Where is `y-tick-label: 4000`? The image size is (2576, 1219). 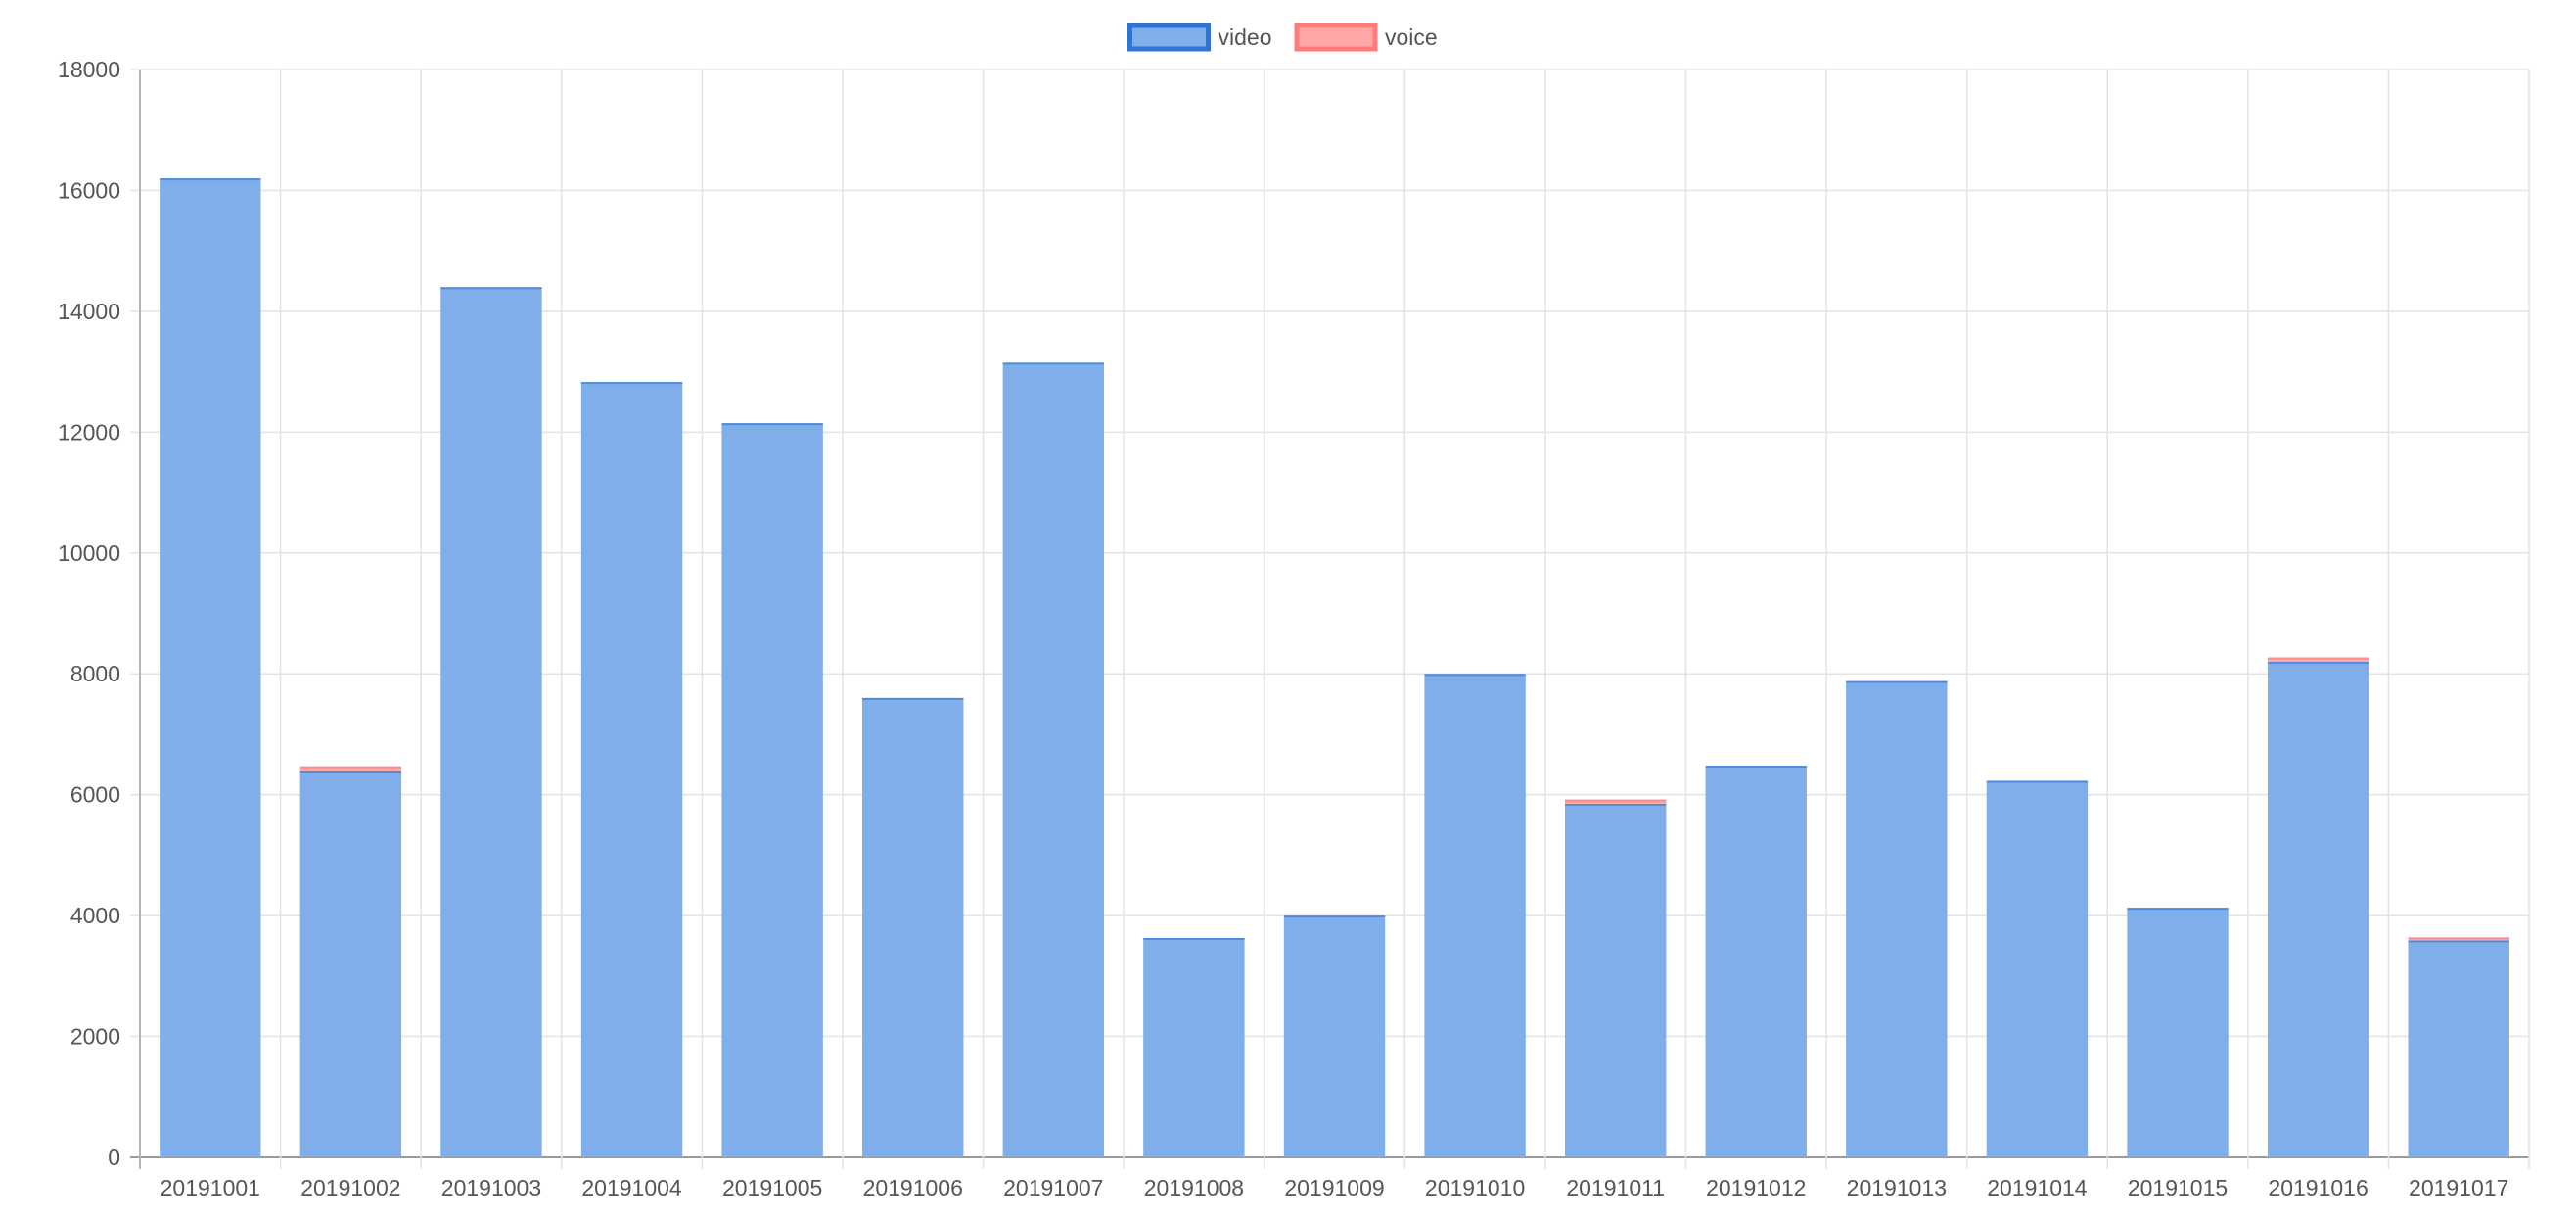
y-tick-label: 4000 is located at coordinates (95, 915).